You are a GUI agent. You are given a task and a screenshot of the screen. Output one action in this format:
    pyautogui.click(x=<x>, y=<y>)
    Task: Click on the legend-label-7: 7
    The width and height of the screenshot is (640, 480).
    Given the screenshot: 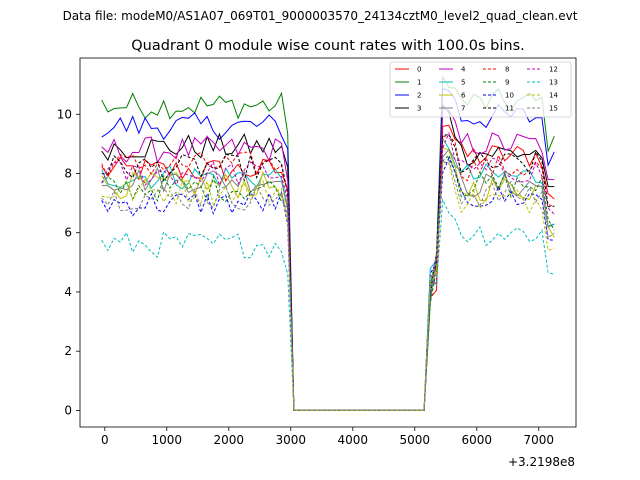 What is the action you would take?
    pyautogui.click(x=463, y=109)
    